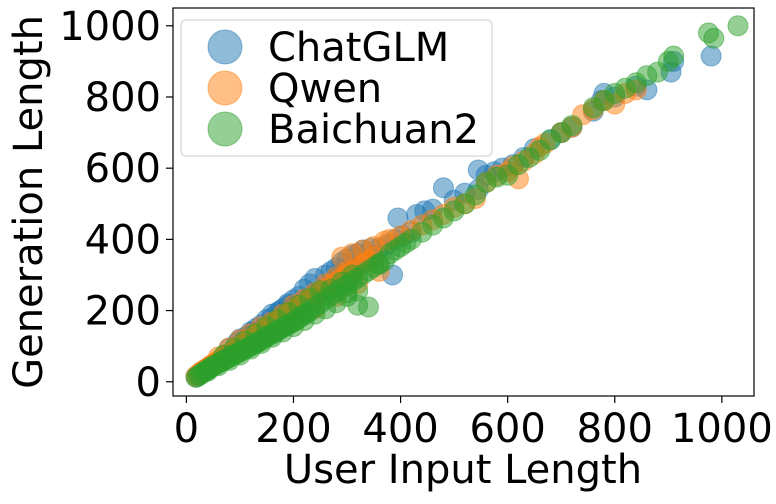 The height and width of the screenshot is (504, 776). What do you see at coordinates (225, 47) in the screenshot?
I see `legend-marker-chatglm` at bounding box center [225, 47].